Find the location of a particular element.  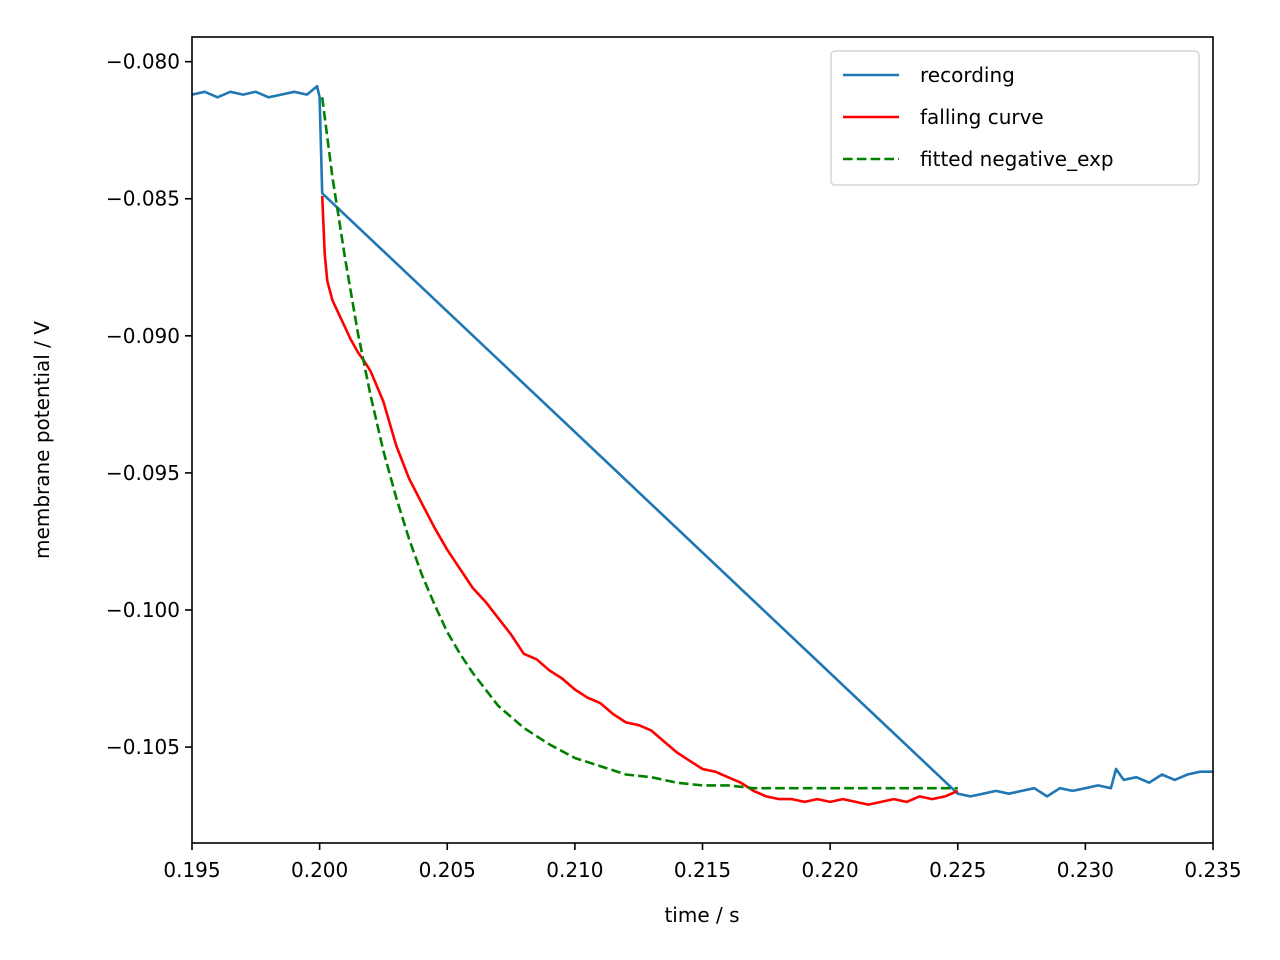

x-tick-label: 0.235 is located at coordinates (1212, 870).